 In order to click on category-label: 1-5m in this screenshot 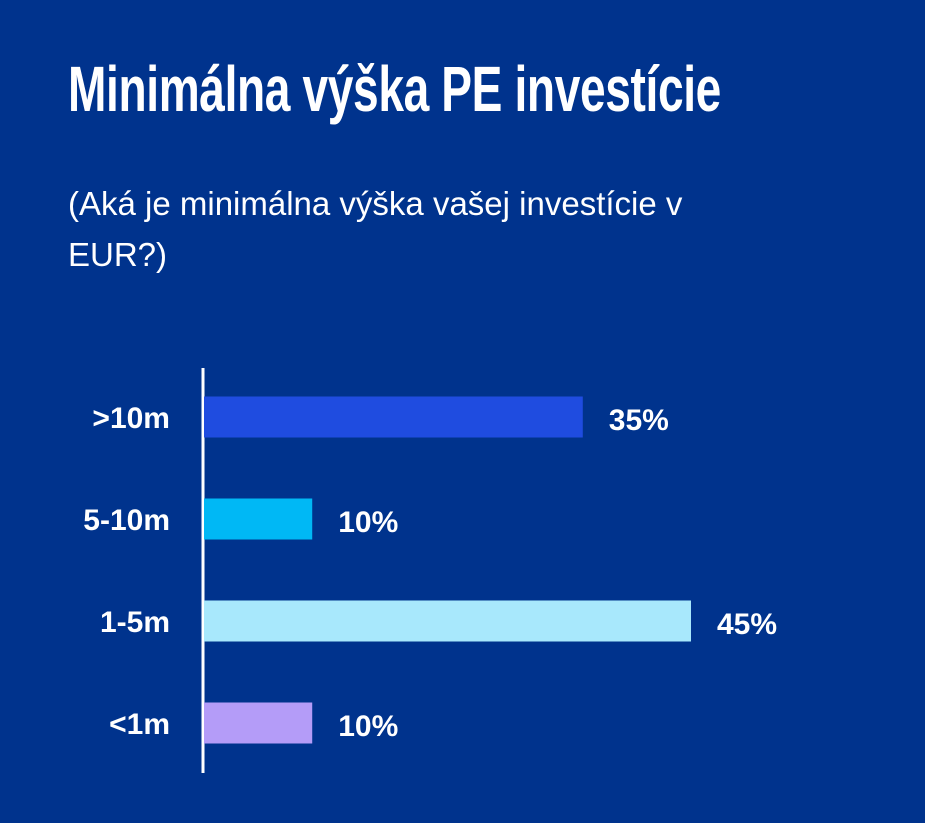, I will do `click(135, 622)`.